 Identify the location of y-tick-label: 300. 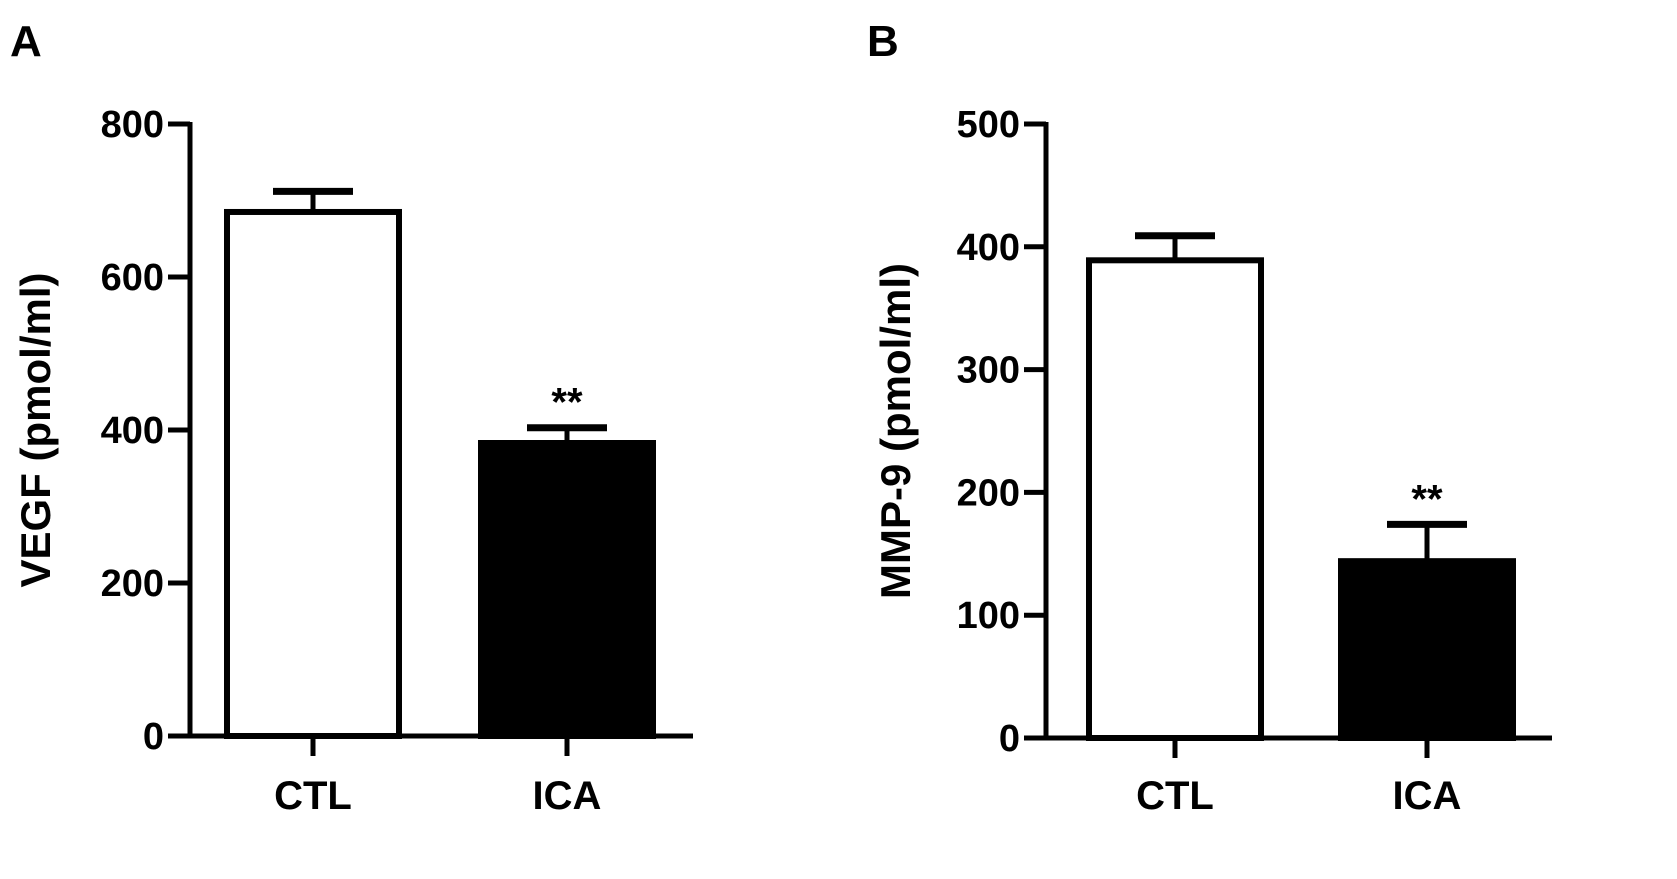
(988, 371).